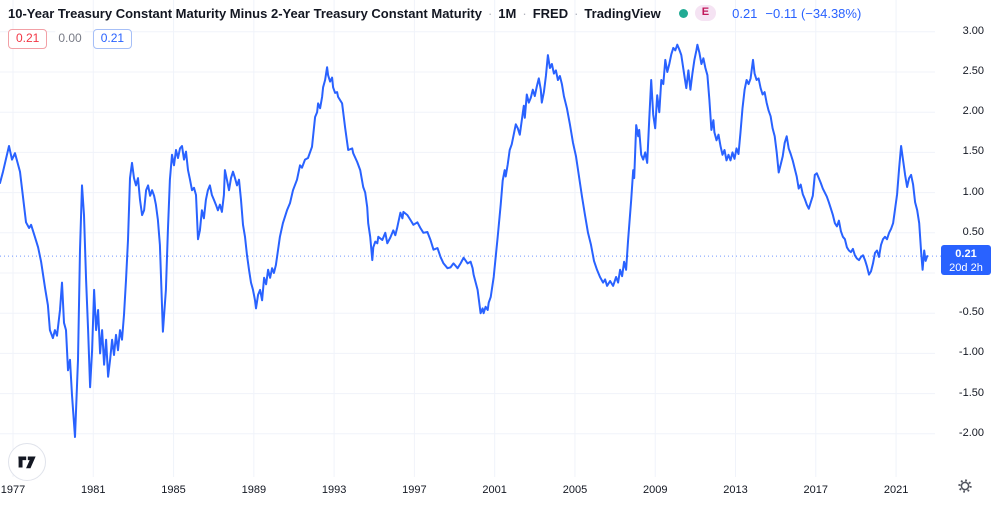 The height and width of the screenshot is (509, 997). Describe the element at coordinates (112, 39) in the screenshot. I see `legend-value-badge-blue: 0.21` at that location.